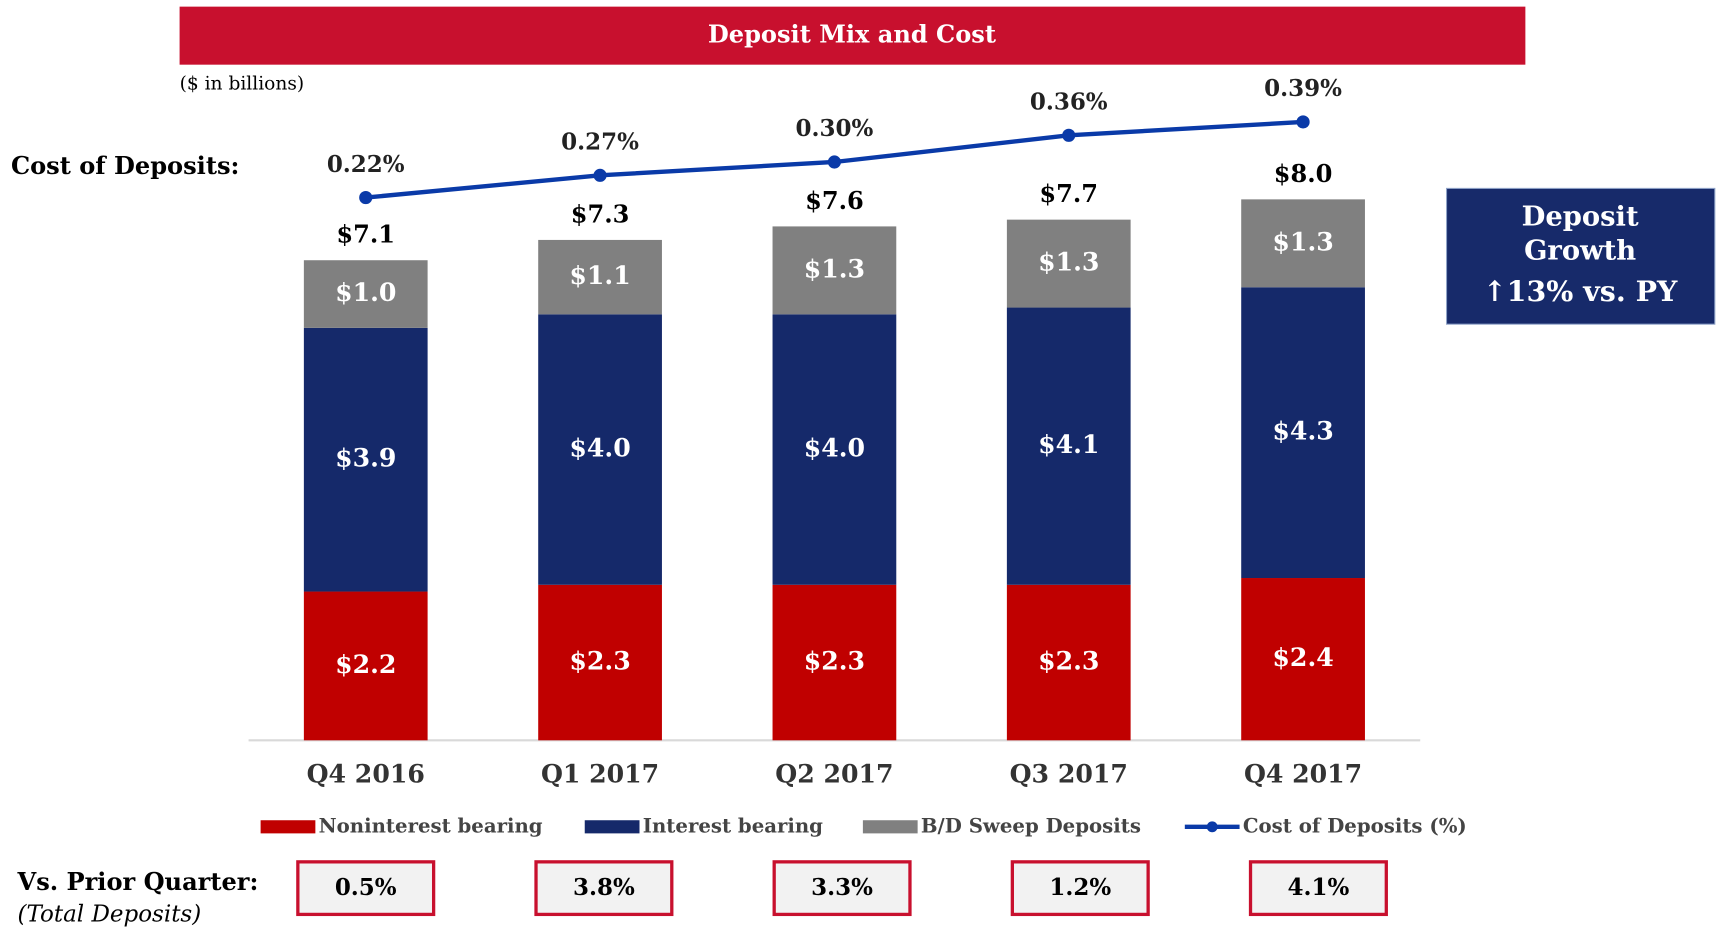 The height and width of the screenshot is (932, 1717). I want to click on callout-box, so click(1580, 256).